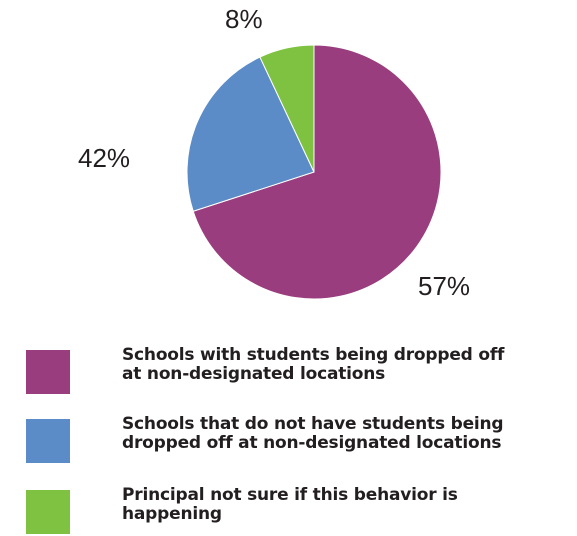 This screenshot has width=577, height=536. What do you see at coordinates (250, 134) in the screenshot?
I see `pie-slice-not-dropped-off` at bounding box center [250, 134].